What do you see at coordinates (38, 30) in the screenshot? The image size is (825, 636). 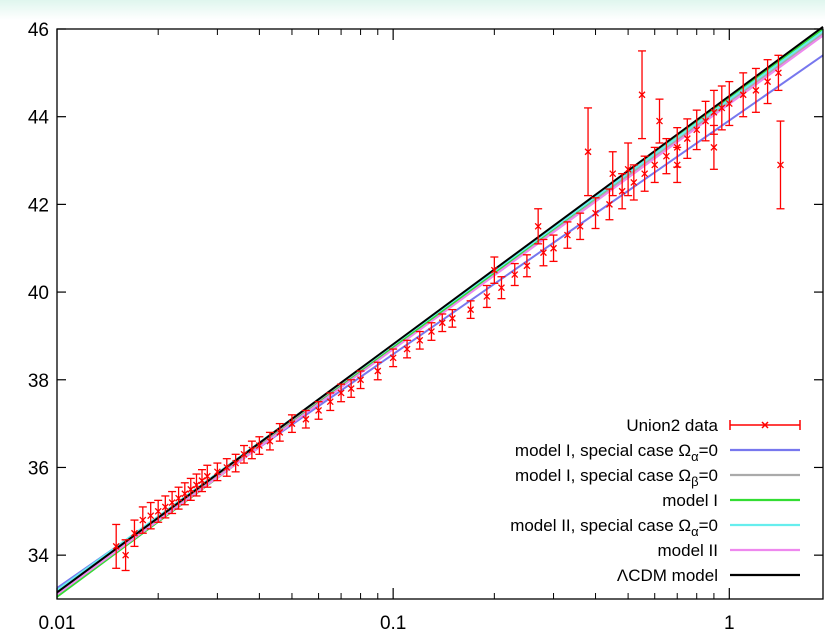 I see `y-tick-label: 46` at bounding box center [38, 30].